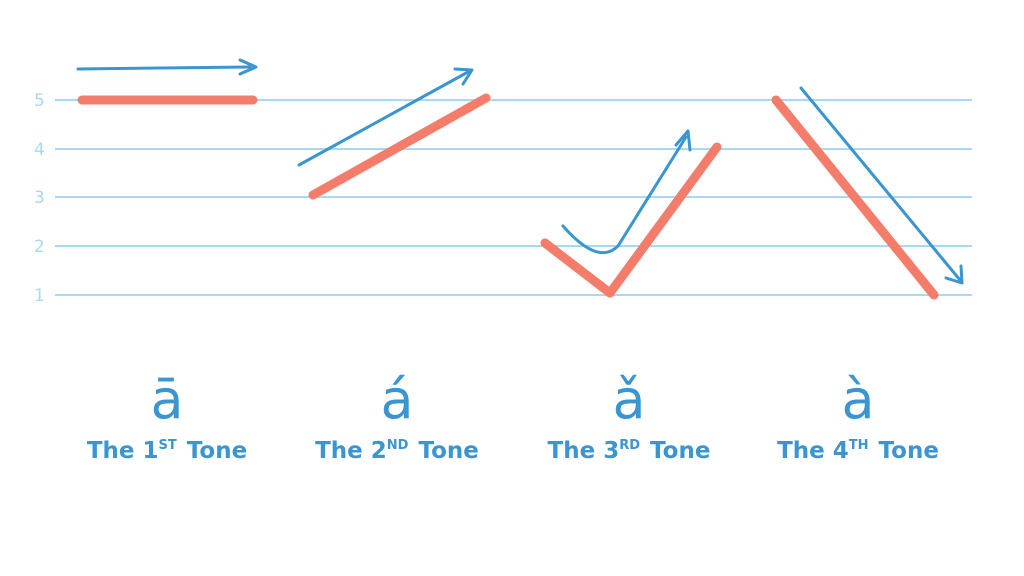 Image resolution: width=1024 pixels, height=576 pixels. I want to click on tone-1-label-ordinal: ST, so click(167, 445).